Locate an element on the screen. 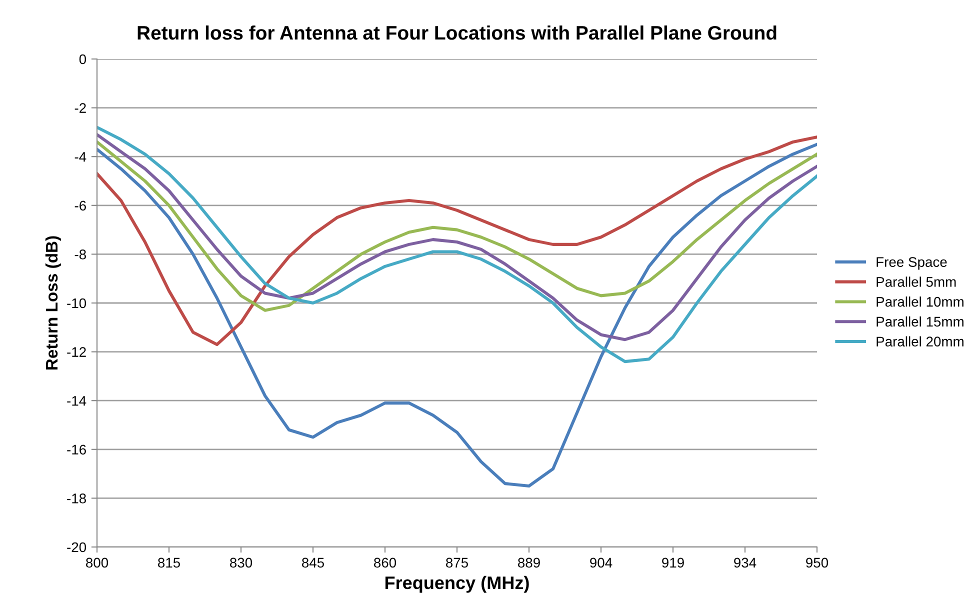 The height and width of the screenshot is (610, 979). y-tick-label: -16 is located at coordinates (76, 449).